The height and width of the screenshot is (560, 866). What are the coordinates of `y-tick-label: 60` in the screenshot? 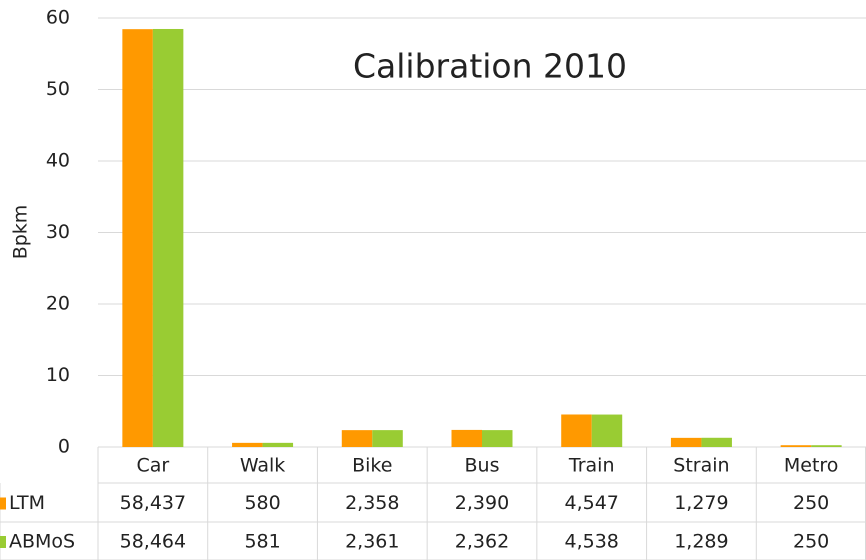 It's located at (58, 18).